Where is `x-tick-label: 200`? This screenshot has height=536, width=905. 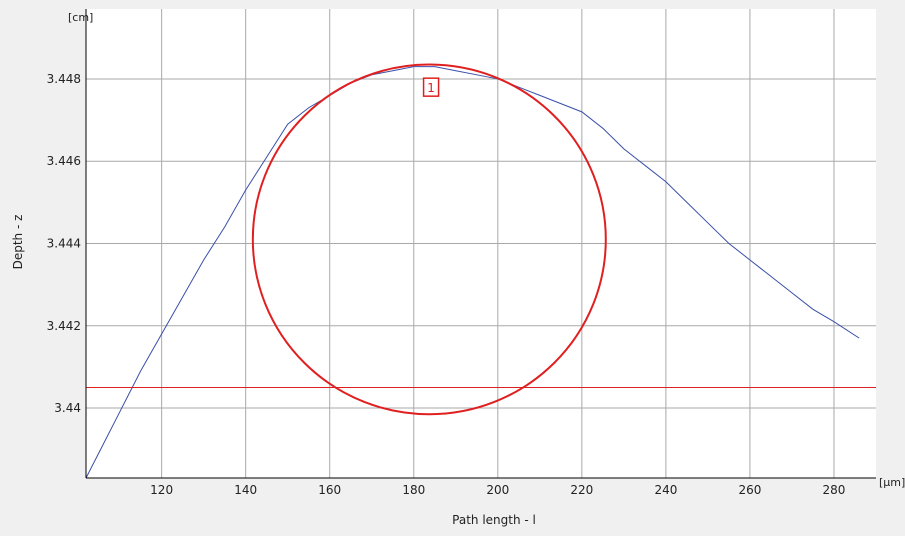 x-tick-label: 200 is located at coordinates (497, 490).